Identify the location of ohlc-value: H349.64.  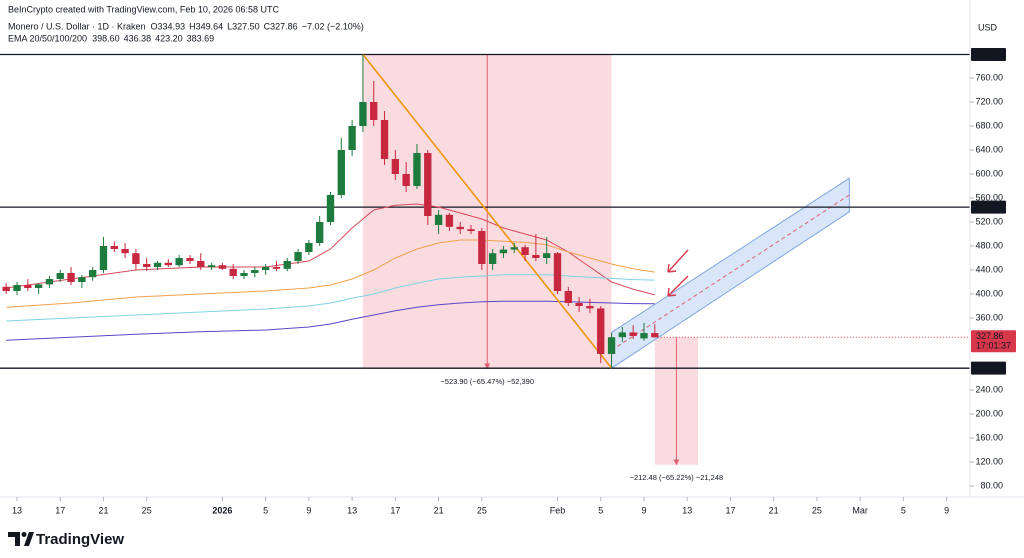
(206, 26).